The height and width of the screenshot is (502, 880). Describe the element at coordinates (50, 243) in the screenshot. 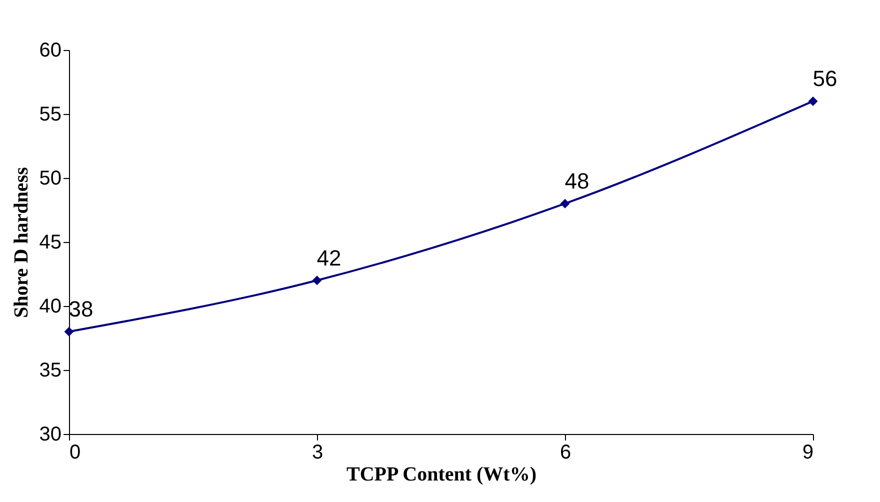

I see `y-tick-label: 45` at that location.